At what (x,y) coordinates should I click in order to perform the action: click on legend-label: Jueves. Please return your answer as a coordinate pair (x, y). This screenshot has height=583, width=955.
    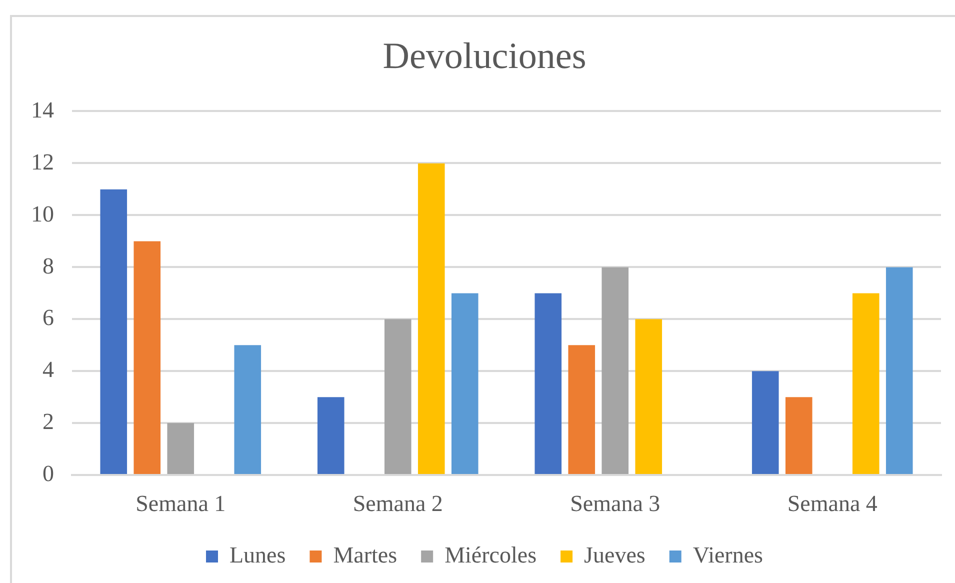
    Looking at the image, I should click on (615, 555).